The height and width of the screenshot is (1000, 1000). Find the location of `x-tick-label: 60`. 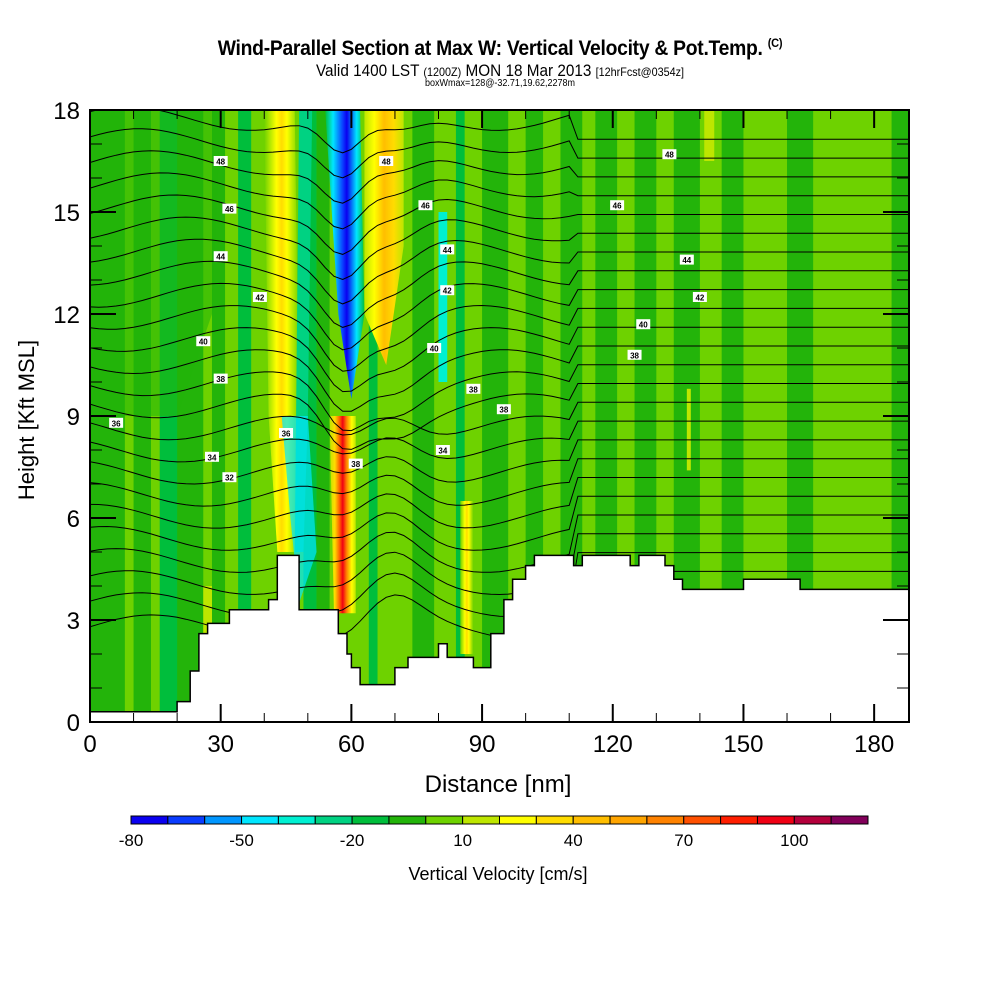

x-tick-label: 60 is located at coordinates (351, 744).